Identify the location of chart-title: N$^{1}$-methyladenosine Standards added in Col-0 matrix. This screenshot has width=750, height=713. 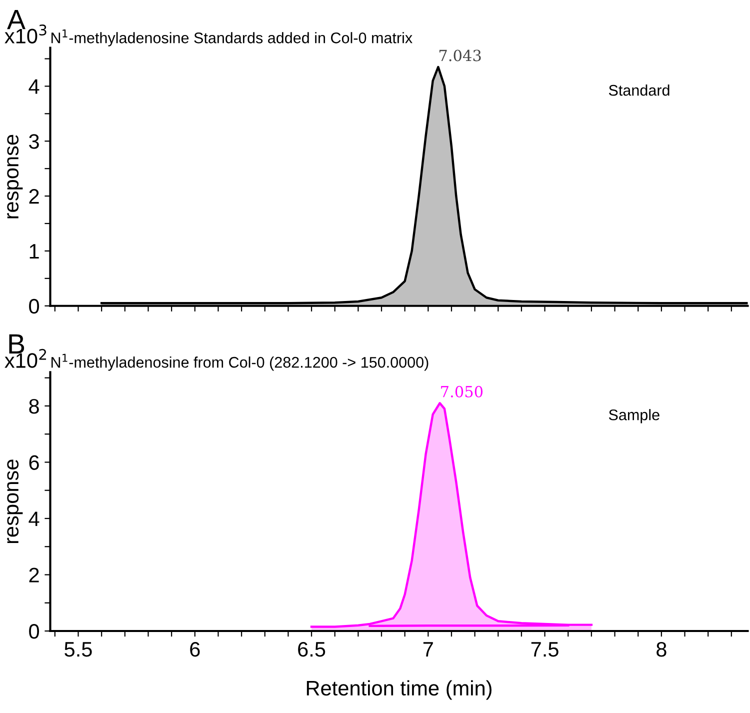
(232, 38).